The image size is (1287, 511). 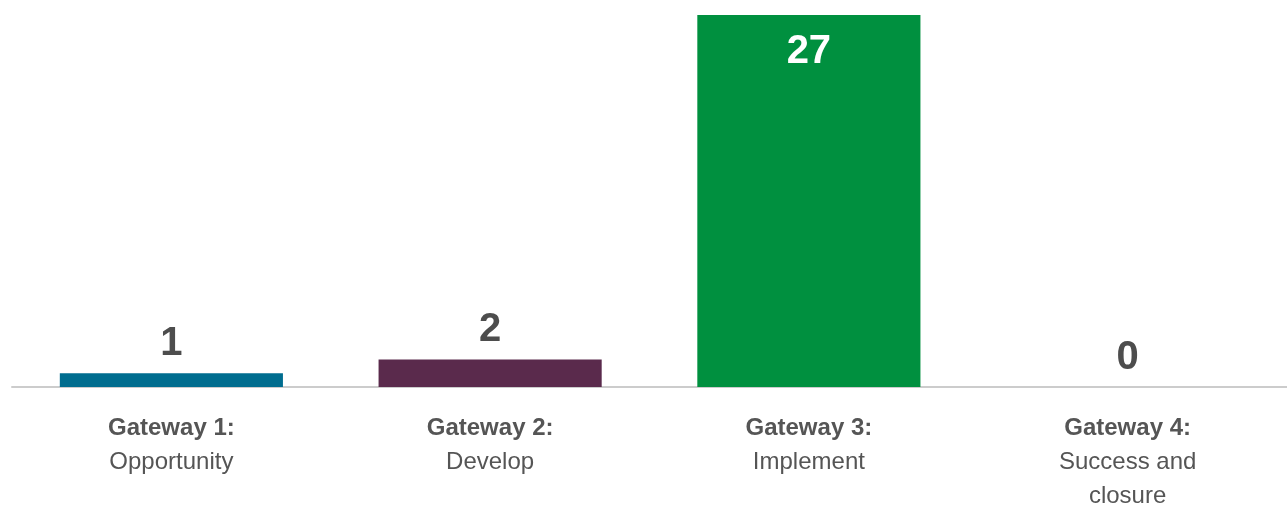 What do you see at coordinates (809, 443) in the screenshot?
I see `x-tick-label: Gateway 3: Implement` at bounding box center [809, 443].